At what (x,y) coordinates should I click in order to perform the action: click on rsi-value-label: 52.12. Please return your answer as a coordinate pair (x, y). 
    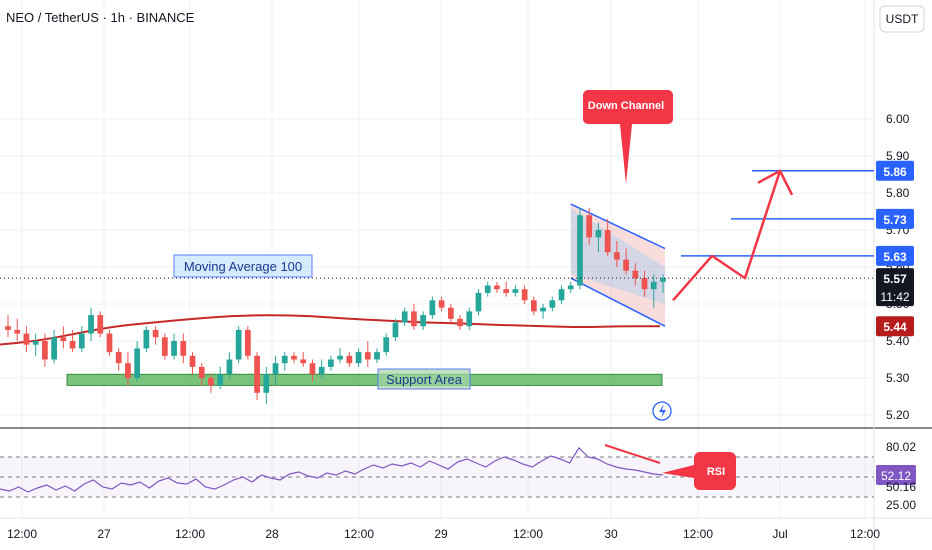
    Looking at the image, I should click on (896, 475).